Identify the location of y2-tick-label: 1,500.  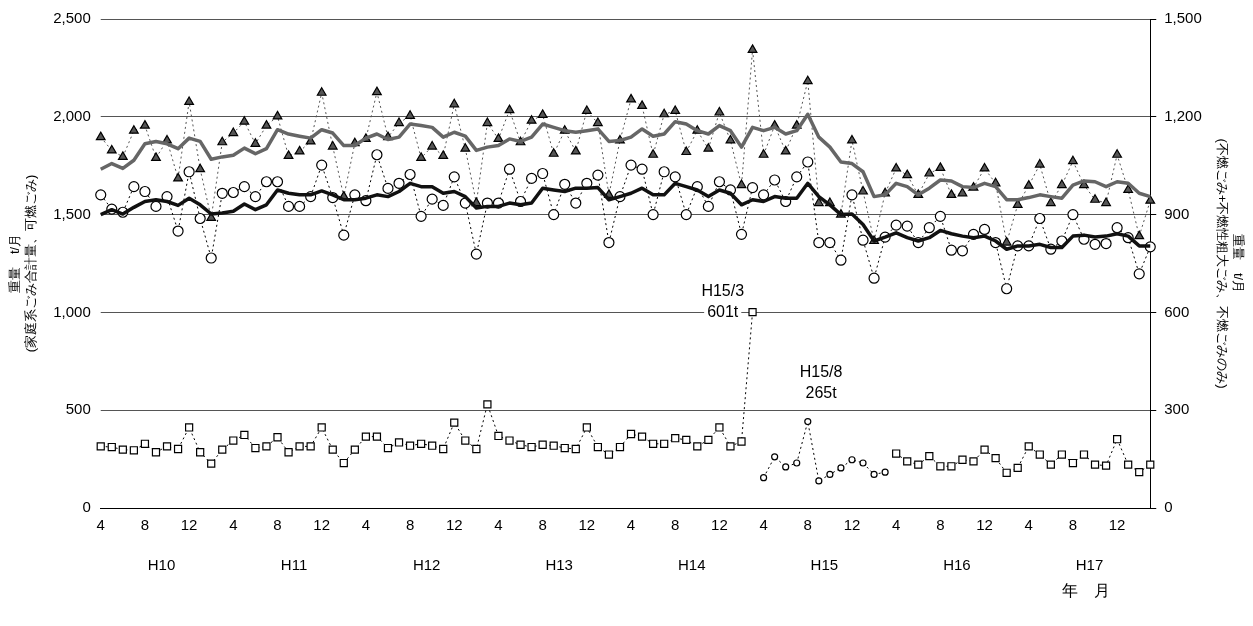
(1183, 18).